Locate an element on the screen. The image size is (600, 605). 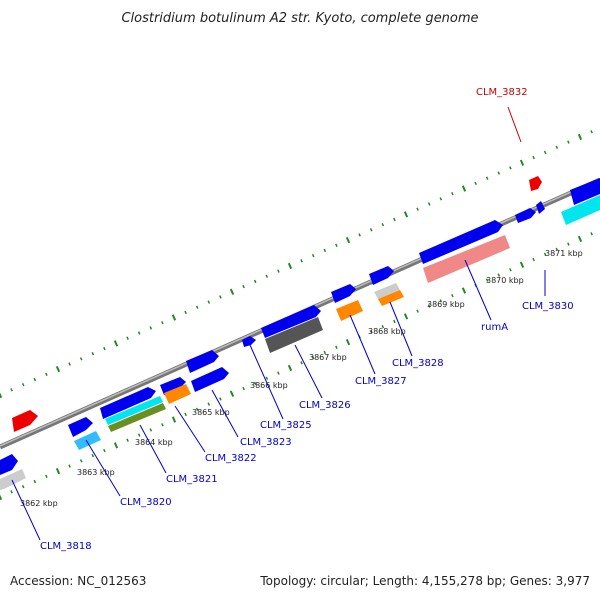
gene-label-clm-3823: CLM_3823 is located at coordinates (266, 442).